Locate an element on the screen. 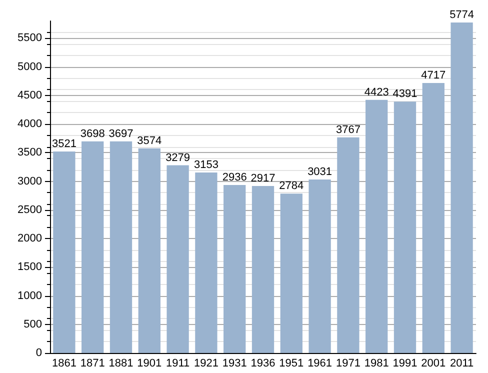 The height and width of the screenshot is (373, 488). data-label: 3153 is located at coordinates (206, 165).